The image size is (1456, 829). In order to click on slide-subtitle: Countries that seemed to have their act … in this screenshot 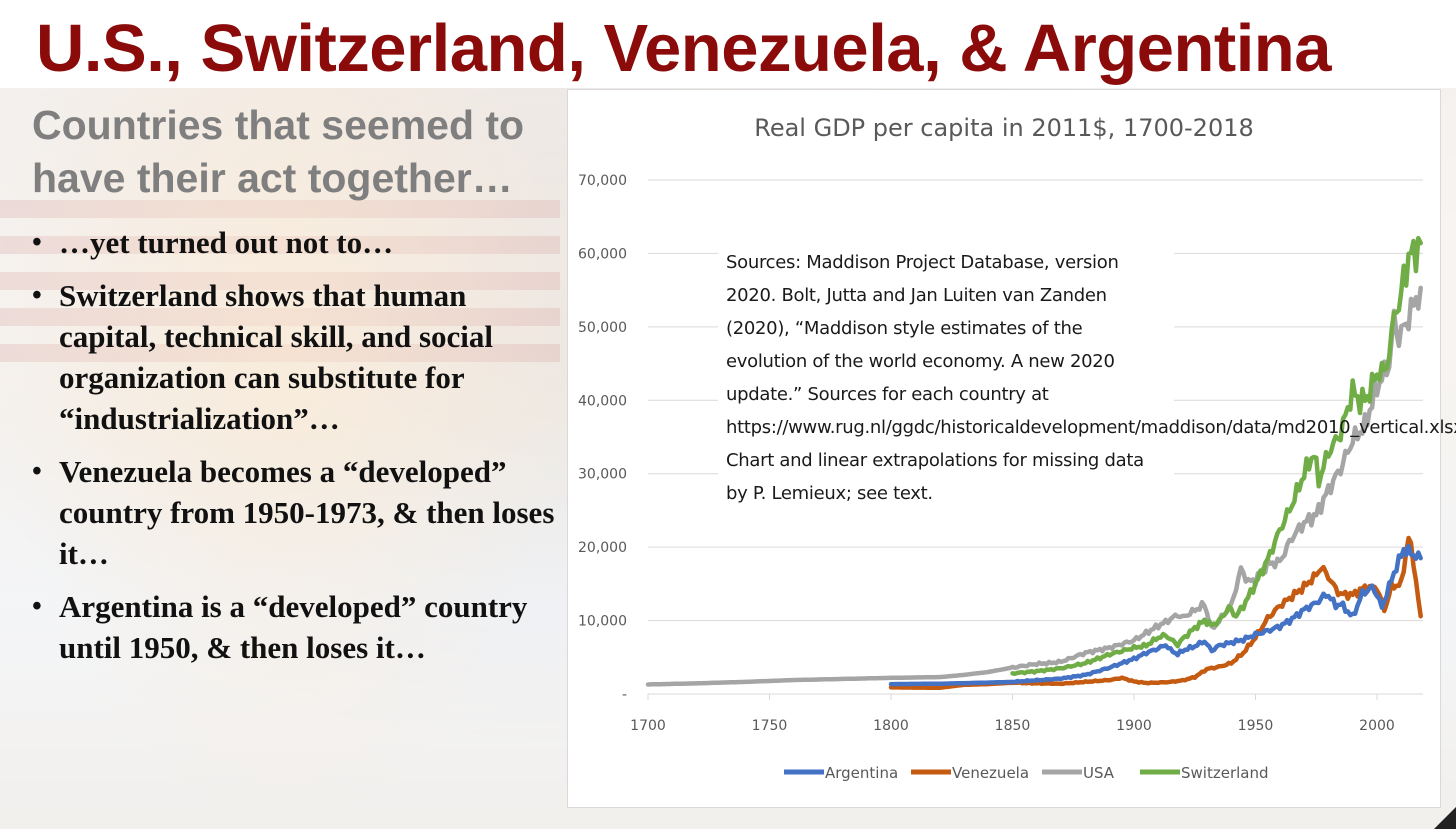, I will do `click(278, 151)`.